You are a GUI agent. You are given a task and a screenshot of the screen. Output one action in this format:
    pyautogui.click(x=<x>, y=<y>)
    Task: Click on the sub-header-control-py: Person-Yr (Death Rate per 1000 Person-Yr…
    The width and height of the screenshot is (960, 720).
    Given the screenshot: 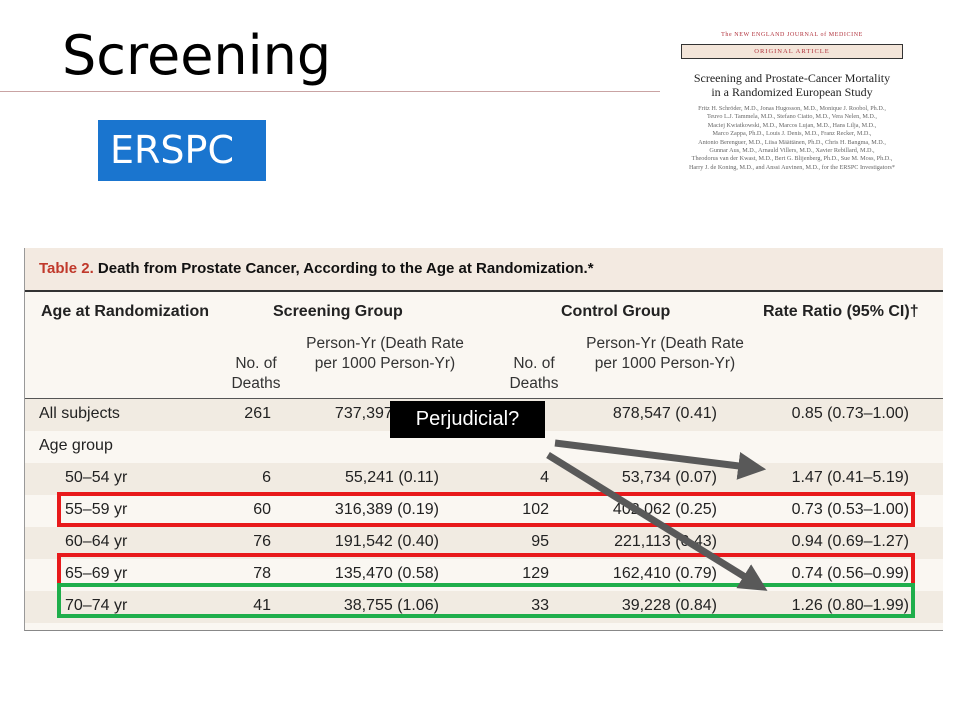 What is the action you would take?
    pyautogui.click(x=665, y=353)
    